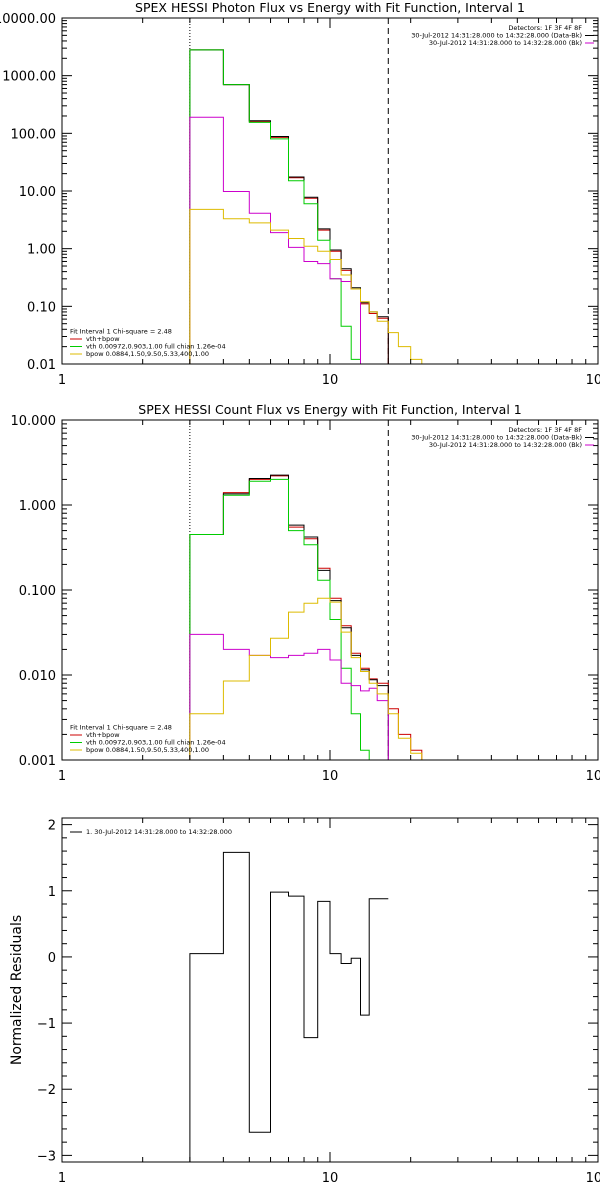 This screenshot has width=600, height=1200. What do you see at coordinates (52, 826) in the screenshot?
I see `y-tick-label: 2` at bounding box center [52, 826].